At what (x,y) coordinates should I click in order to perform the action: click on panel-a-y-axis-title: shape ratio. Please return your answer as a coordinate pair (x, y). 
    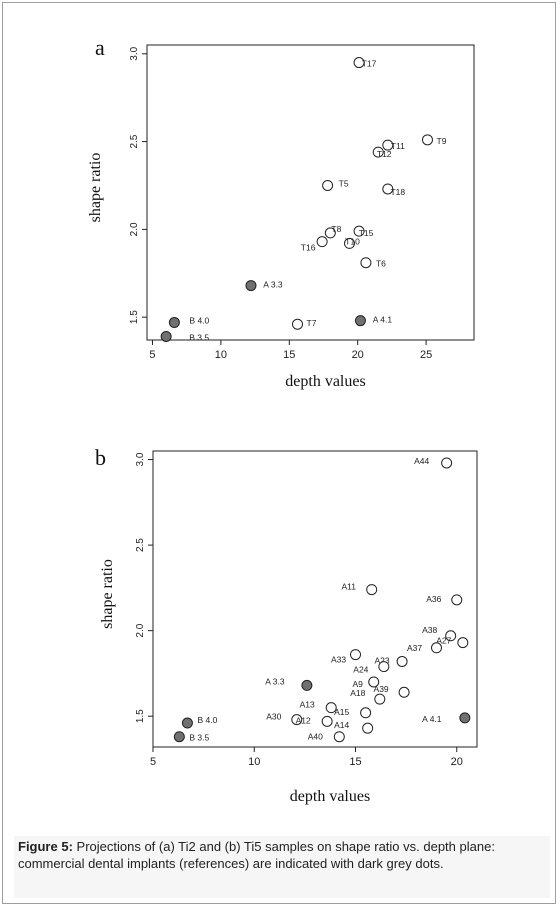
    Looking at the image, I should click on (95, 188).